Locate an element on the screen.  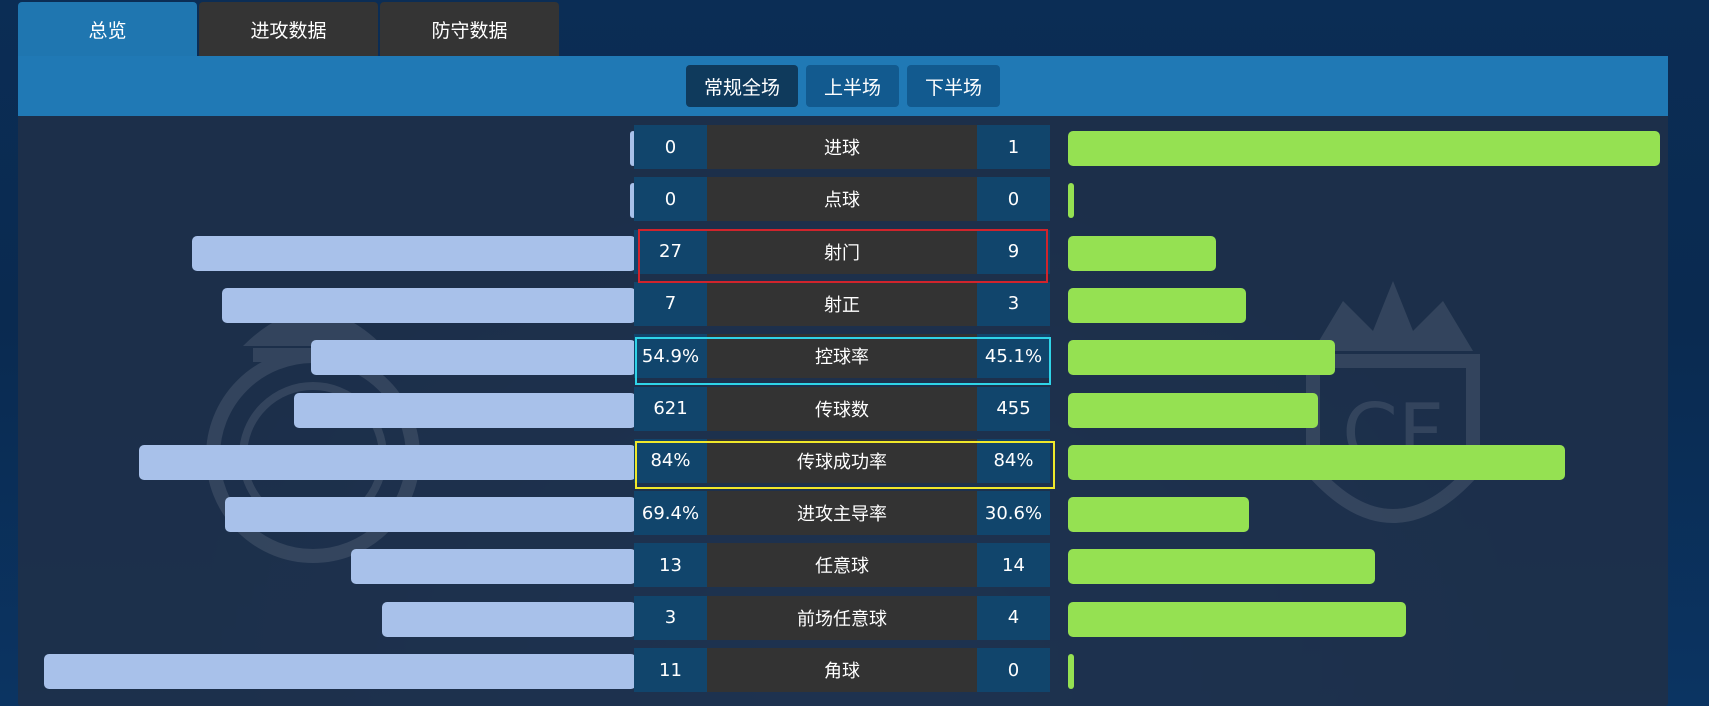
stat-label: 任意球 is located at coordinates (842, 565).